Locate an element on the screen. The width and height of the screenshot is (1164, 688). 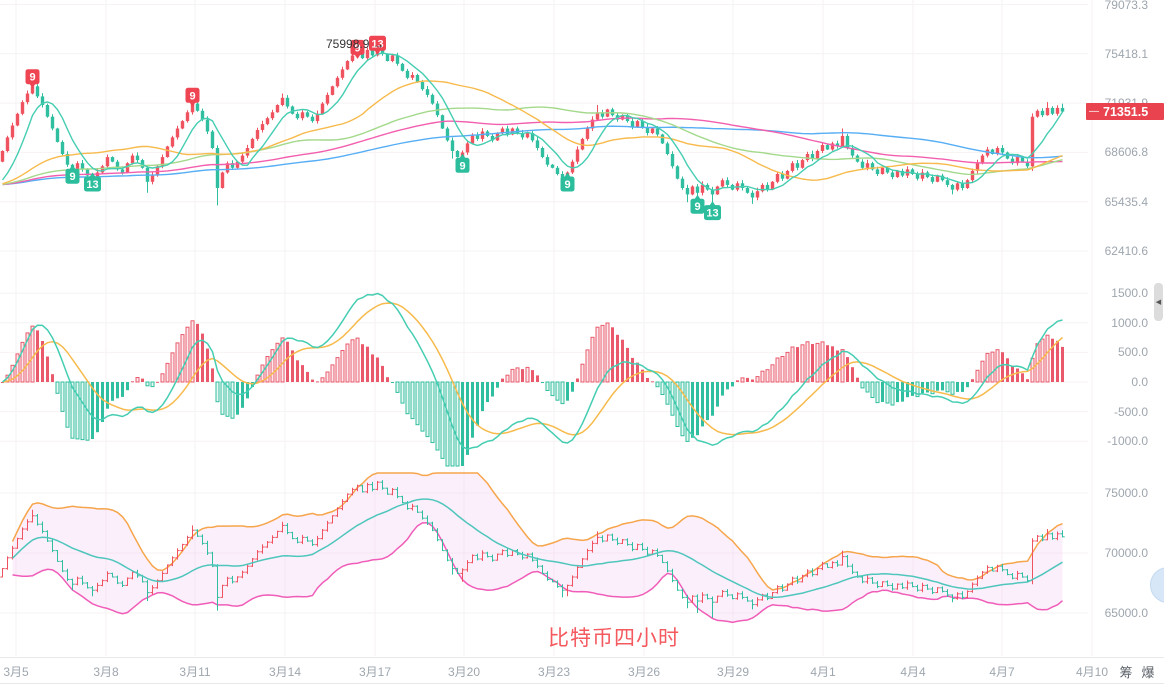
x-axis-label: 3月5 is located at coordinates (16, 672).